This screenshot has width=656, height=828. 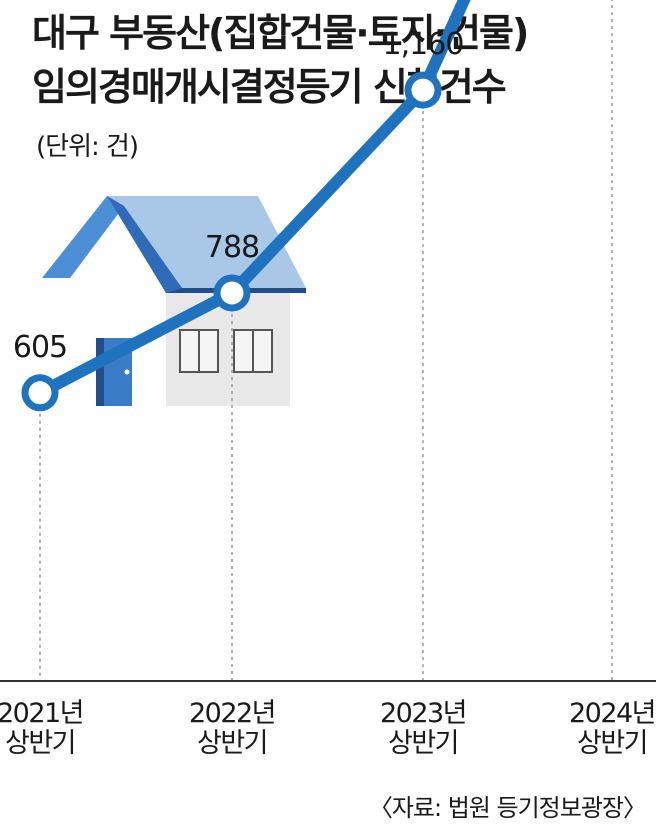 What do you see at coordinates (423, 44) in the screenshot?
I see `data-label: 1,160` at bounding box center [423, 44].